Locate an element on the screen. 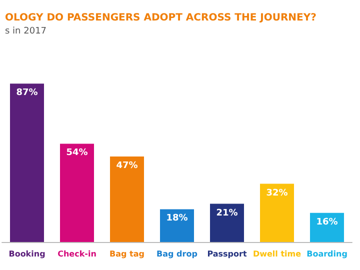  chart-title: OLOGY DO PASSENGERS ADOPT ACROSS THE JOURNEY? is located at coordinates (161, 18).